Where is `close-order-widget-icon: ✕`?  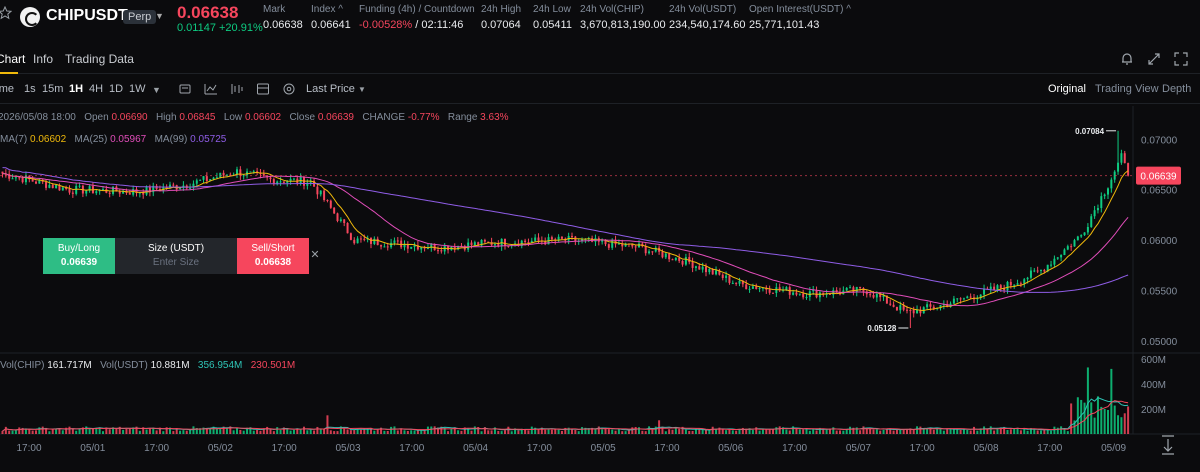
close-order-widget-icon: ✕ is located at coordinates (315, 255).